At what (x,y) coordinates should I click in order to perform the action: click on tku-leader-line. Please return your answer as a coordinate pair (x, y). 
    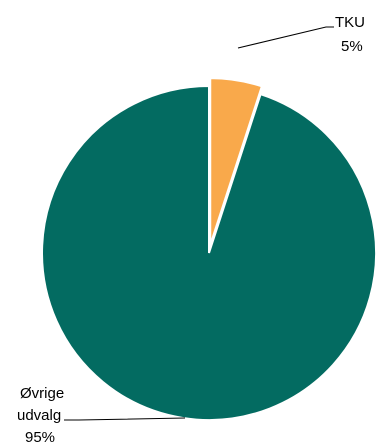
    Looking at the image, I should click on (285, 37).